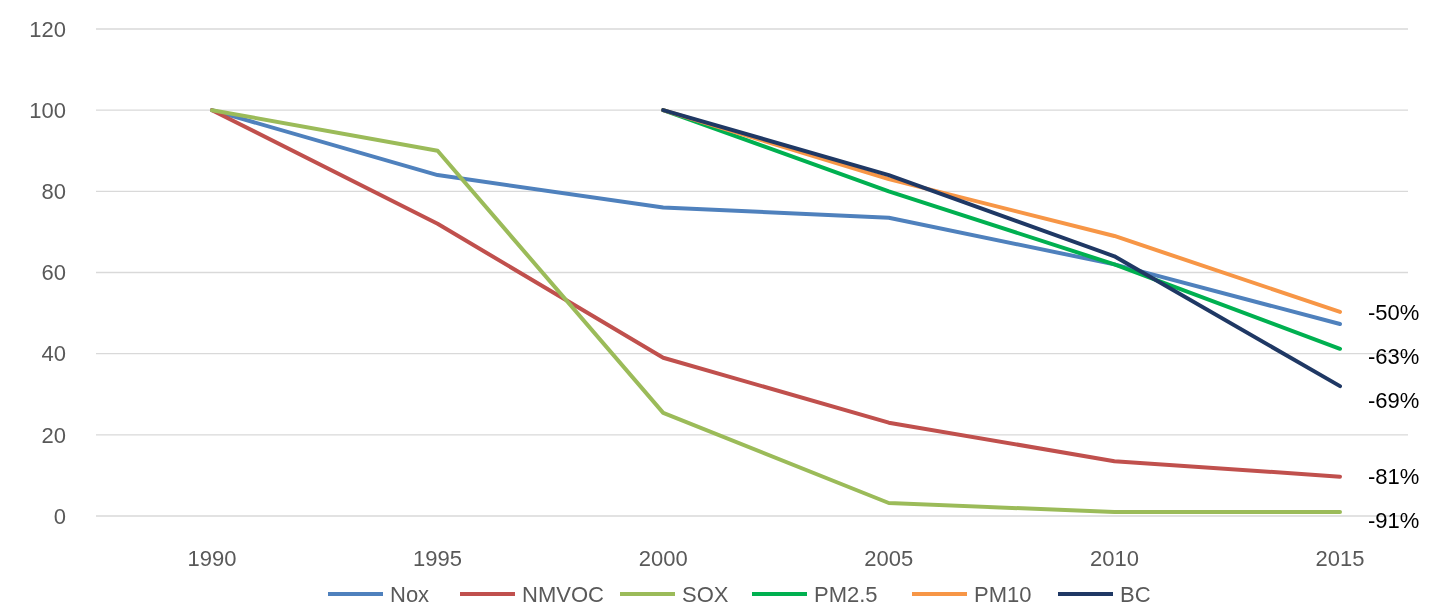 The height and width of the screenshot is (609, 1437). I want to click on x-tick-label: 2010, so click(1114, 558).